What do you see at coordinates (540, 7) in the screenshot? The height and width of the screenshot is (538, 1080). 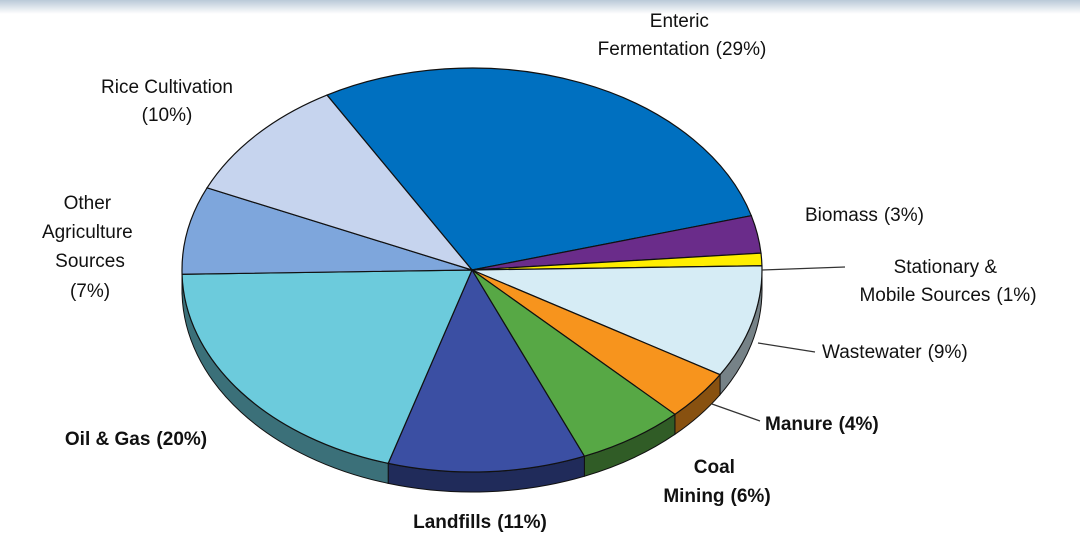 I see `background-band` at bounding box center [540, 7].